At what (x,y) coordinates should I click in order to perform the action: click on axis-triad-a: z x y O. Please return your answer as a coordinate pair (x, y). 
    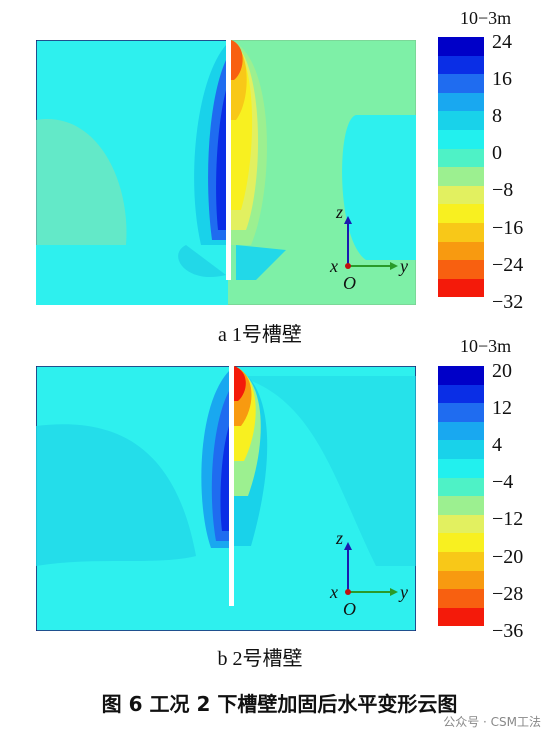
    Looking at the image, I should click on (368, 247).